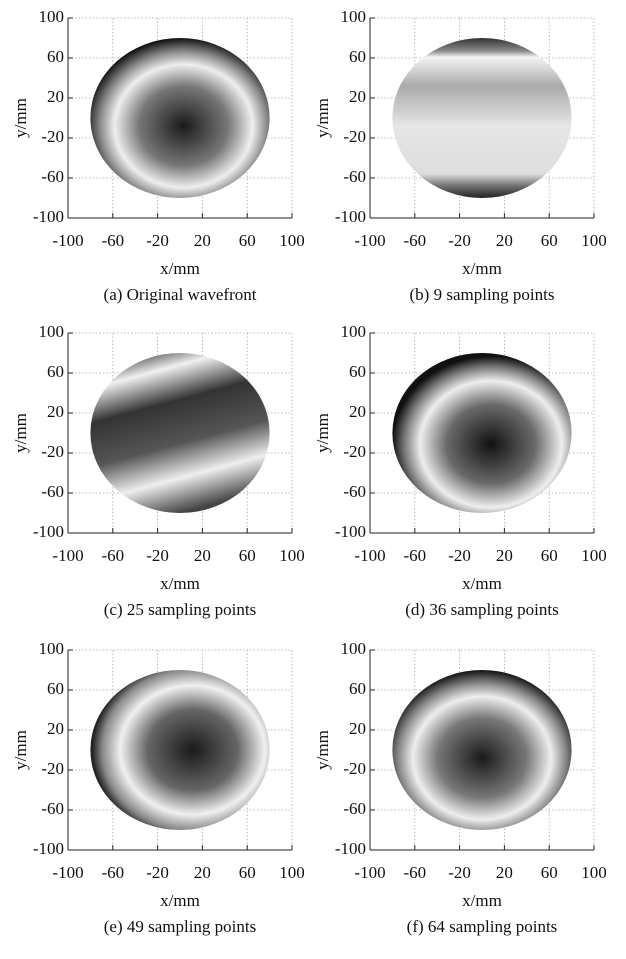 Image resolution: width=626 pixels, height=959 pixels. I want to click on panel-caption: (e) 49 sampling points, so click(180, 926).